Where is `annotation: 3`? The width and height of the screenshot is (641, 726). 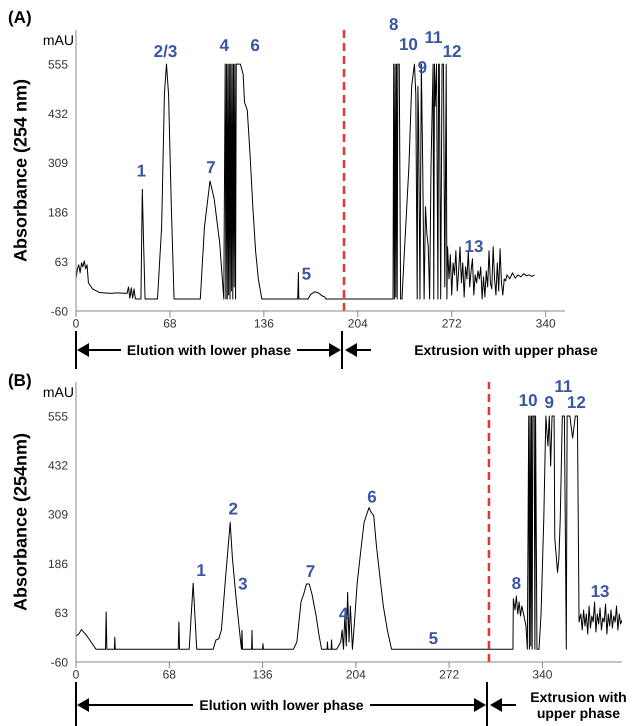
annotation: 3 is located at coordinates (243, 584).